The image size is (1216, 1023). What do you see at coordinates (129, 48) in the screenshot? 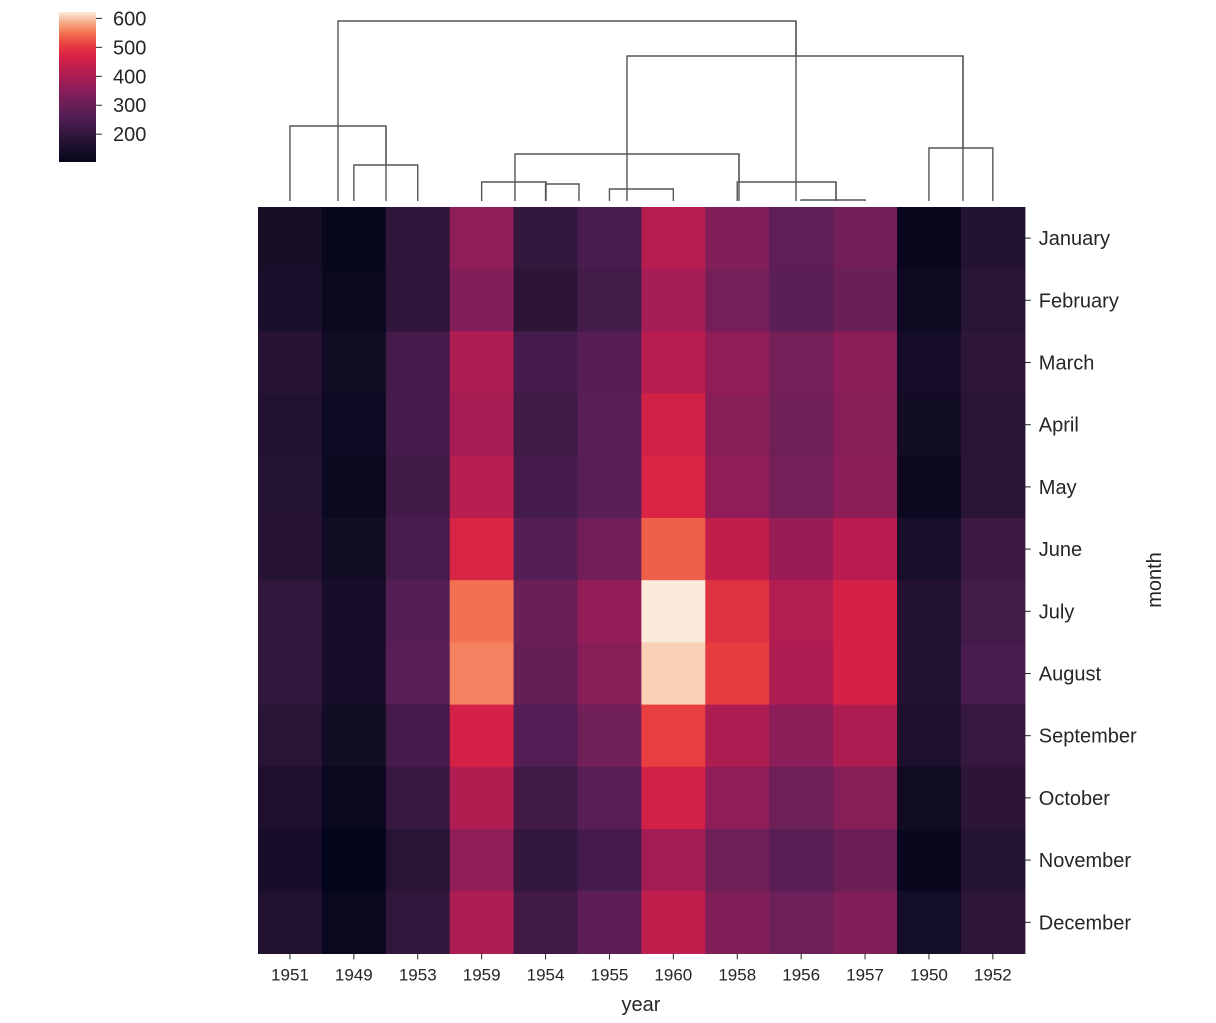
I see `colorbar-tick-label: 500` at bounding box center [129, 48].